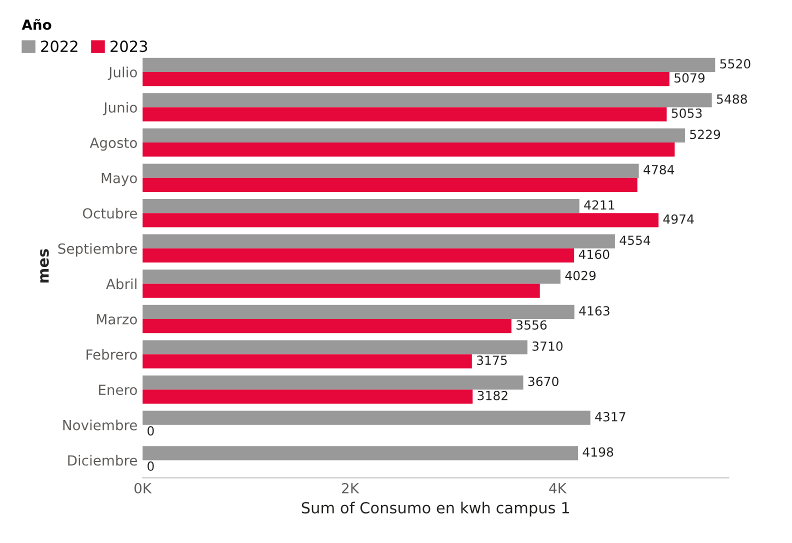 The width and height of the screenshot is (792, 543). What do you see at coordinates (735, 64) in the screenshot?
I see `data-label: 5520` at bounding box center [735, 64].